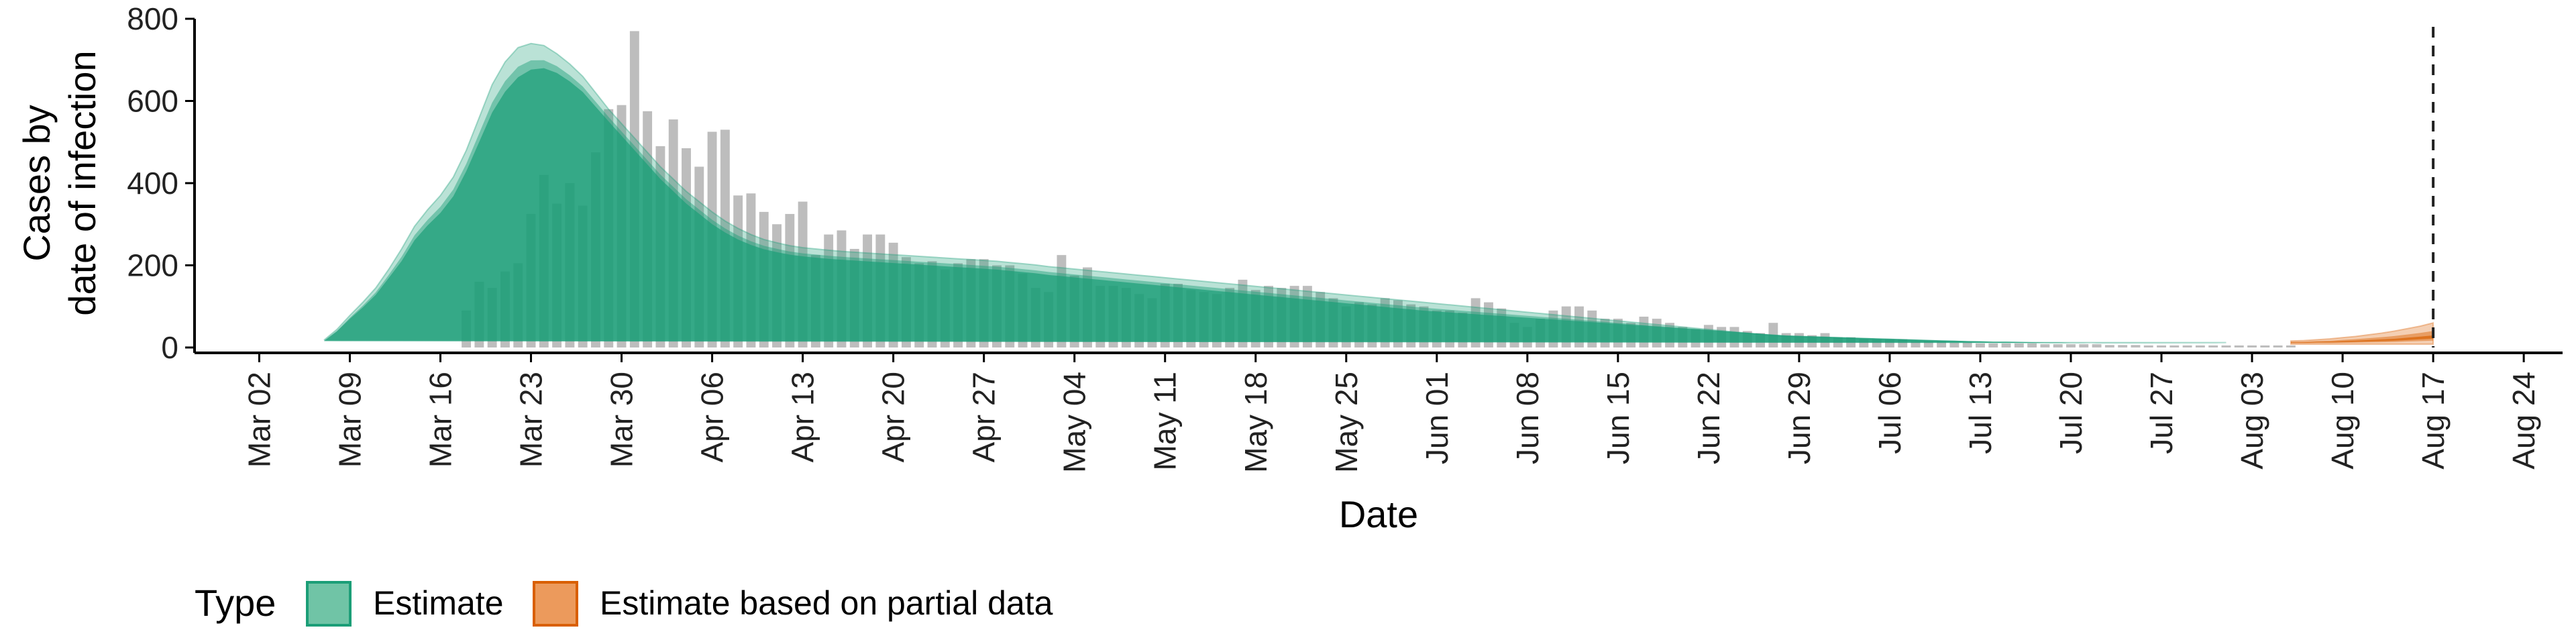 The width and height of the screenshot is (2576, 644). What do you see at coordinates (984, 417) in the screenshot?
I see `x-tick-label: Apr 27` at bounding box center [984, 417].